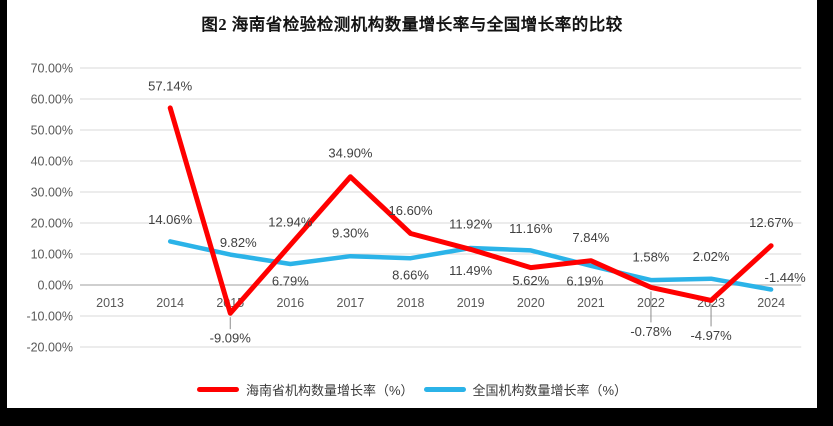 This screenshot has height=426, width=833. Describe the element at coordinates (49, 317) in the screenshot. I see `y-axis-tick-label: -10.00%` at that location.